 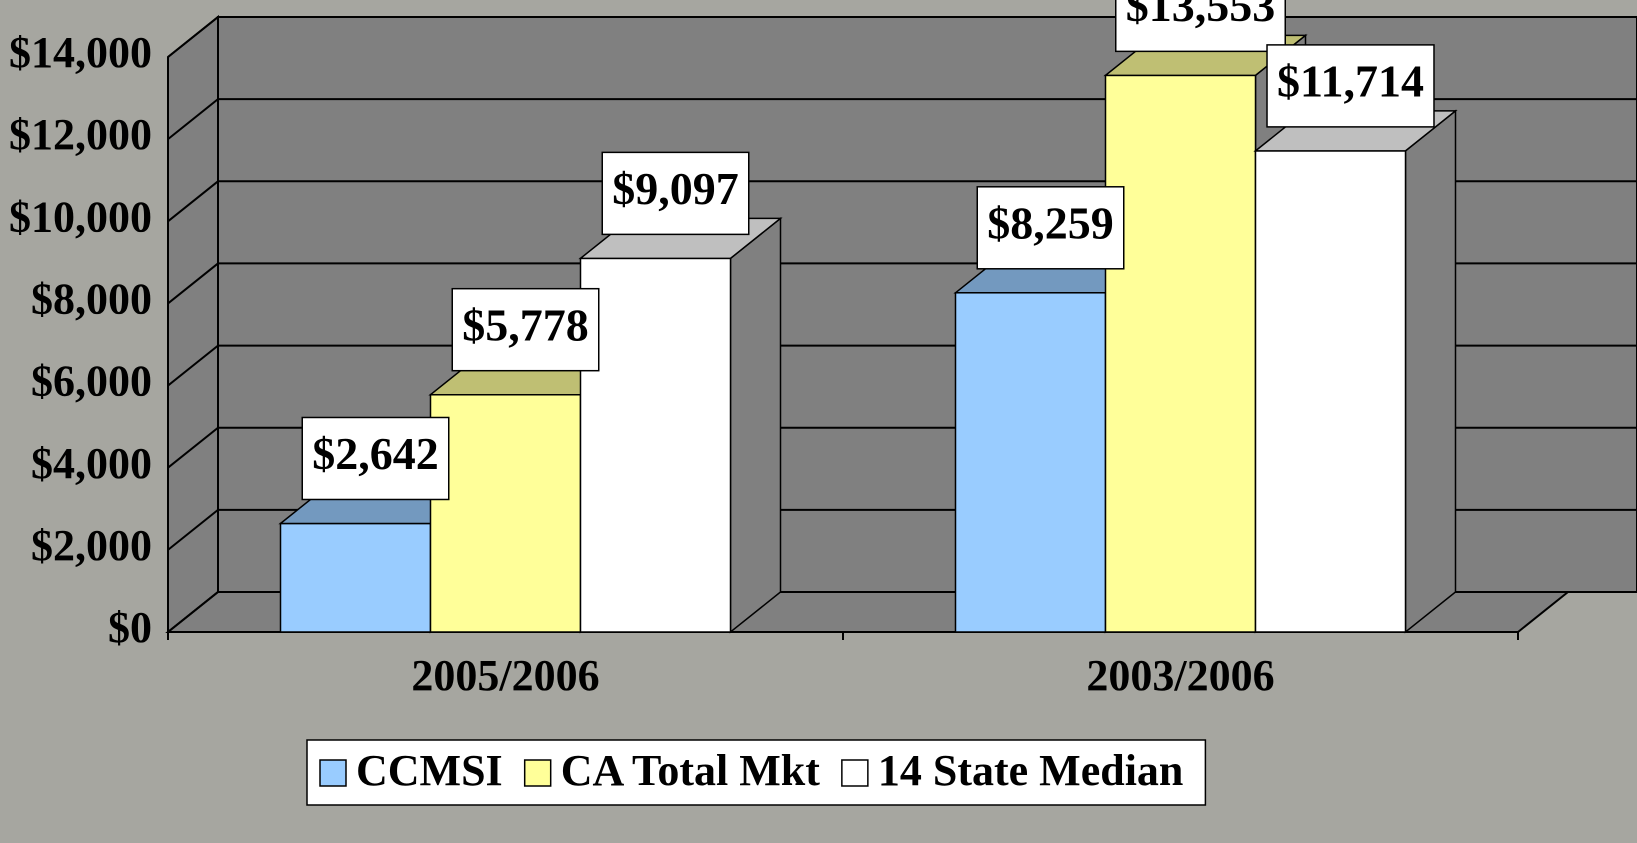 I want to click on y-tick-label: $8,000, so click(x=91, y=299).